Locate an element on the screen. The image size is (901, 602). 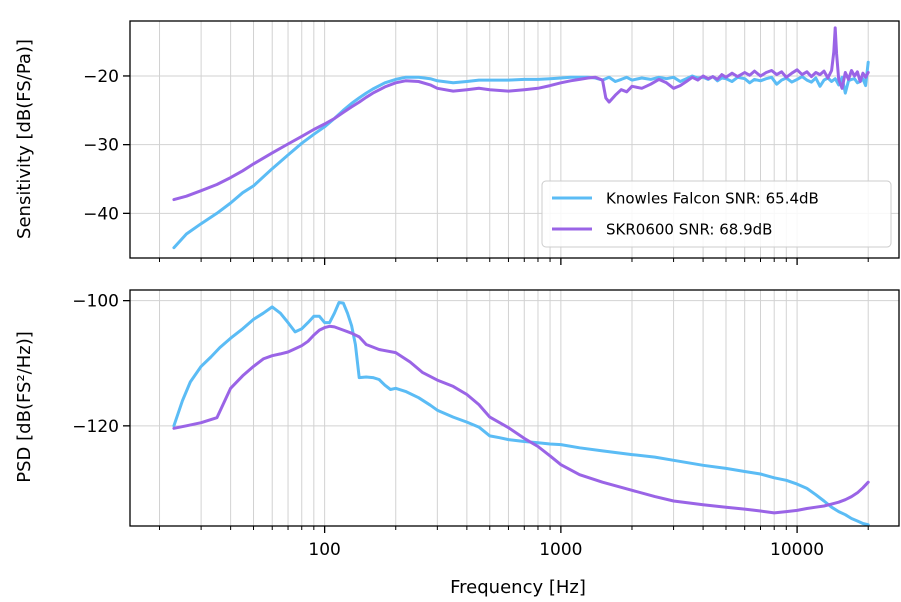
psd-ylabel: PSD [dB(FS²/Hz)] is located at coordinates (24, 406).